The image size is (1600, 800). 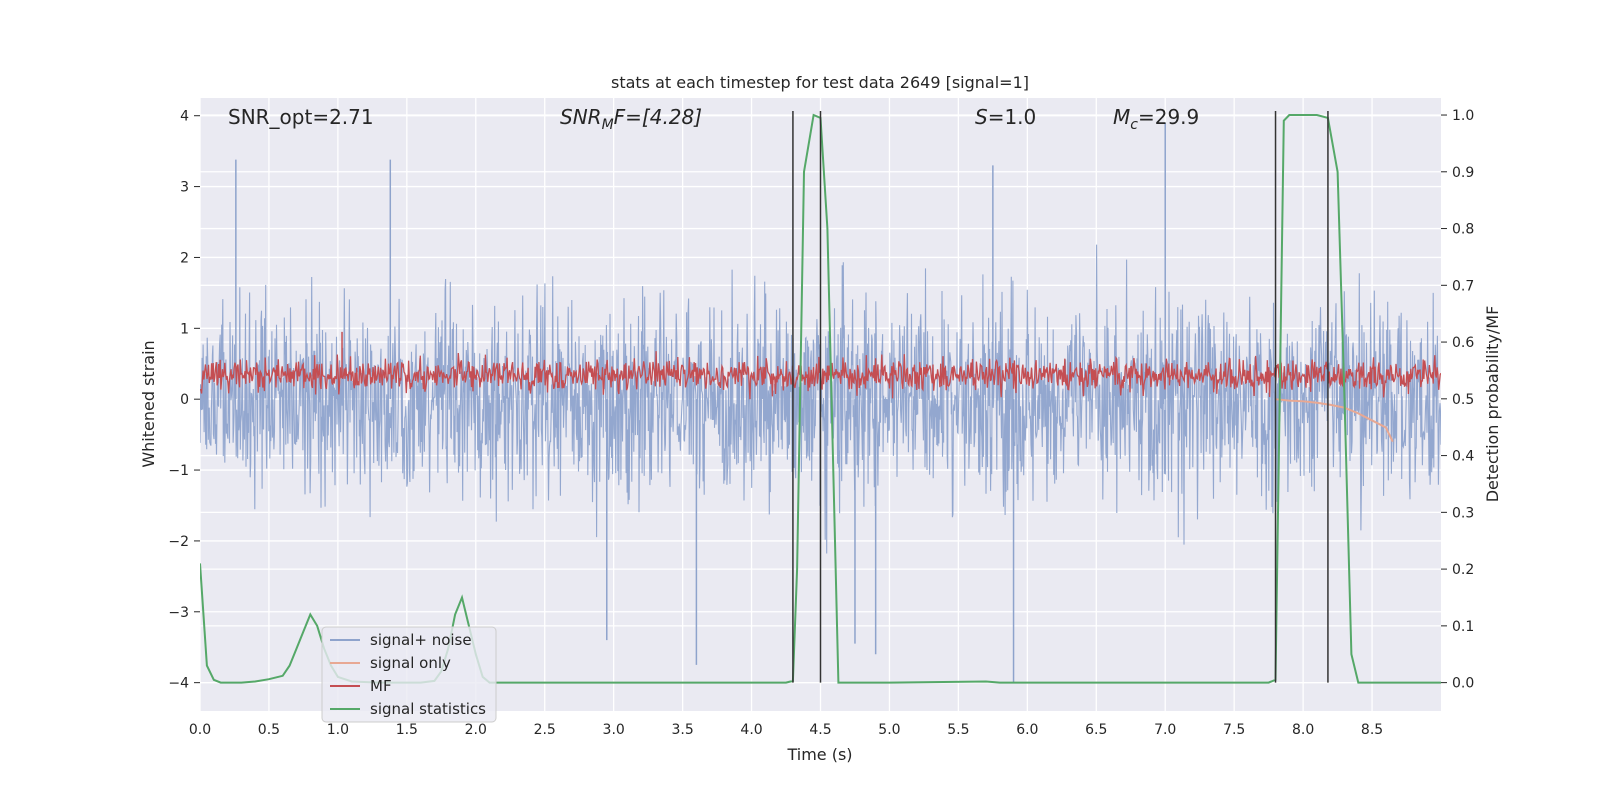 What do you see at coordinates (407, 730) in the screenshot?
I see `x-tick-label: 1.5` at bounding box center [407, 730].